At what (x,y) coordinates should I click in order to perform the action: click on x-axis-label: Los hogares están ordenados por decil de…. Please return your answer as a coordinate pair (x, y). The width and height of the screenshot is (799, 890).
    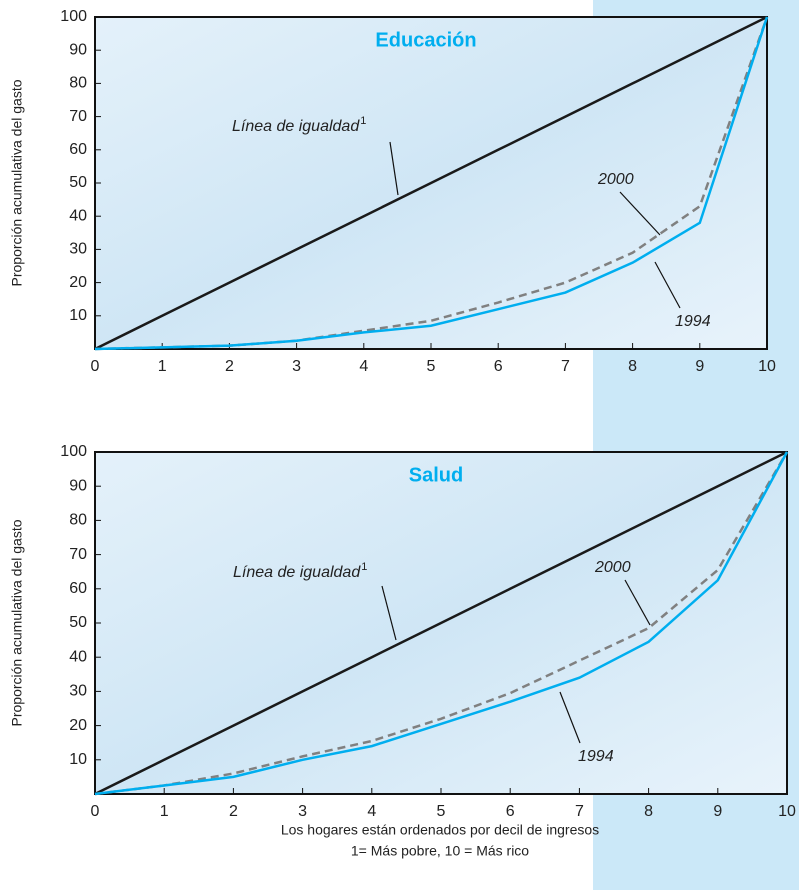
    Looking at the image, I should click on (440, 830).